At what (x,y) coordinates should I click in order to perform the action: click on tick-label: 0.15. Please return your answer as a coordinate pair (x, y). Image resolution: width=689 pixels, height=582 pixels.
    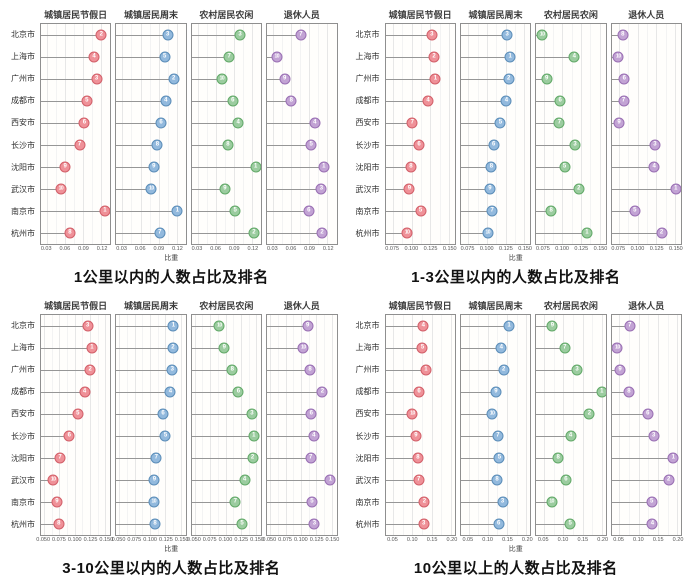
    Looking at the image, I should click on (507, 540).